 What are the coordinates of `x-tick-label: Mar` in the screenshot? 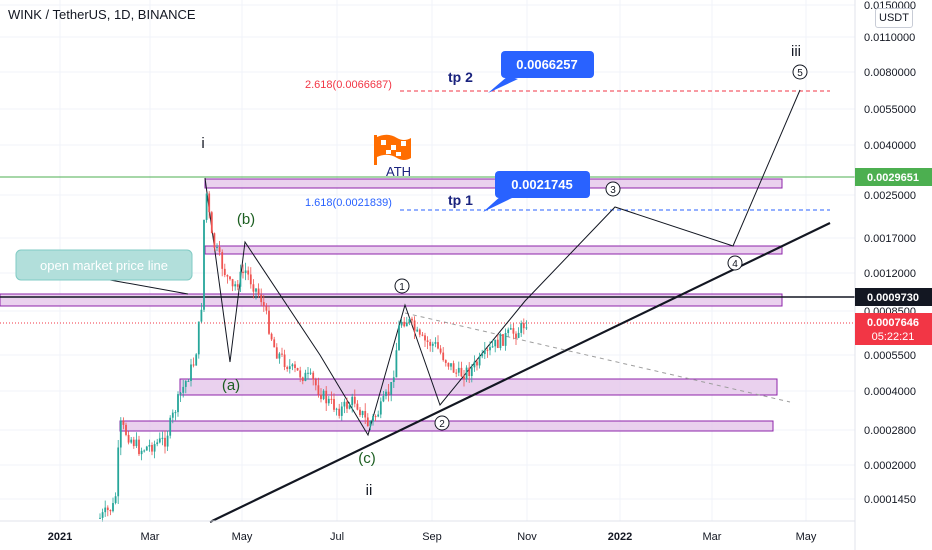 It's located at (150, 537).